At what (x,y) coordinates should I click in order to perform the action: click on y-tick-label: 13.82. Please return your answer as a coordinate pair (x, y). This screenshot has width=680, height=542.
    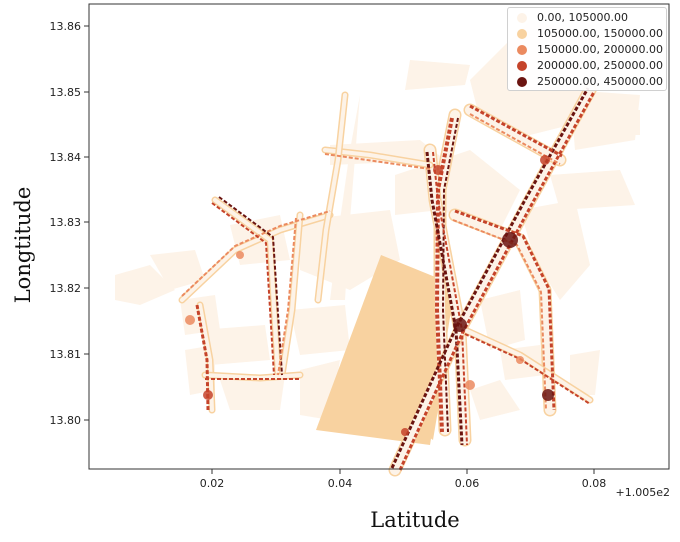
    Looking at the image, I should click on (66, 288).